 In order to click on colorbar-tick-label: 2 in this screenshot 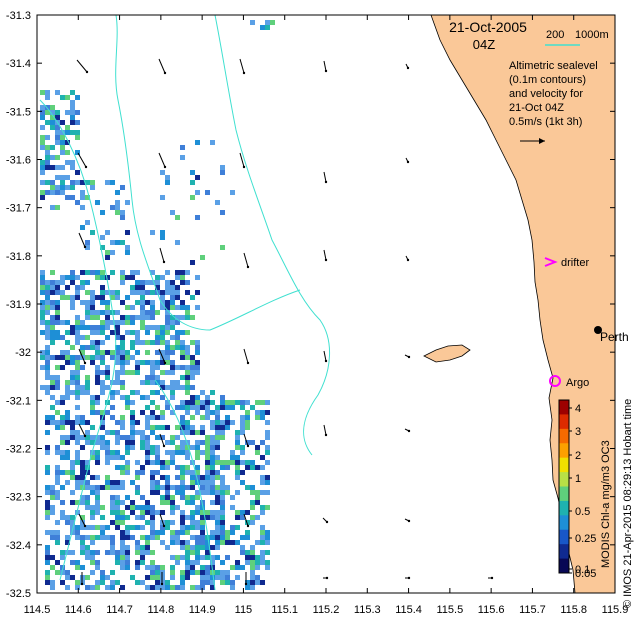, I will do `click(578, 456)`.